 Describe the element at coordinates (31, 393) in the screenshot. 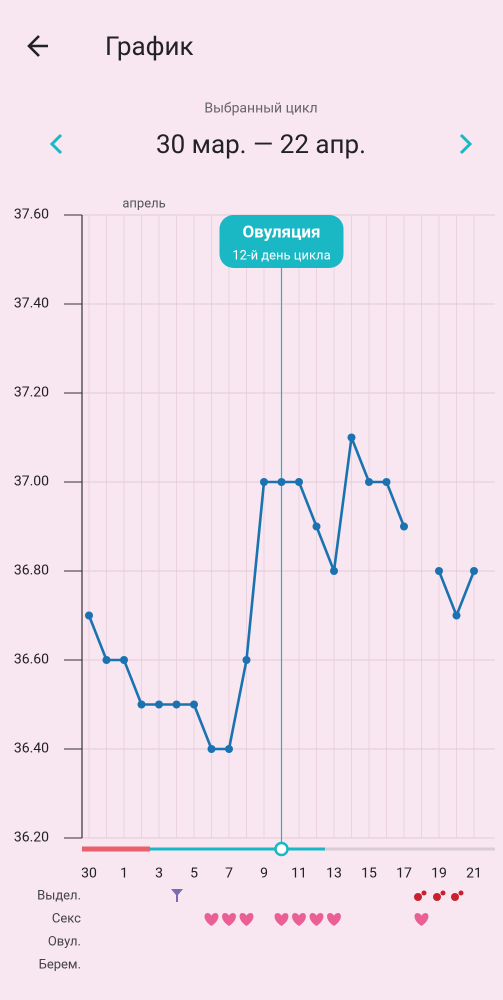

I see `y-tick-label: 37.20` at that location.